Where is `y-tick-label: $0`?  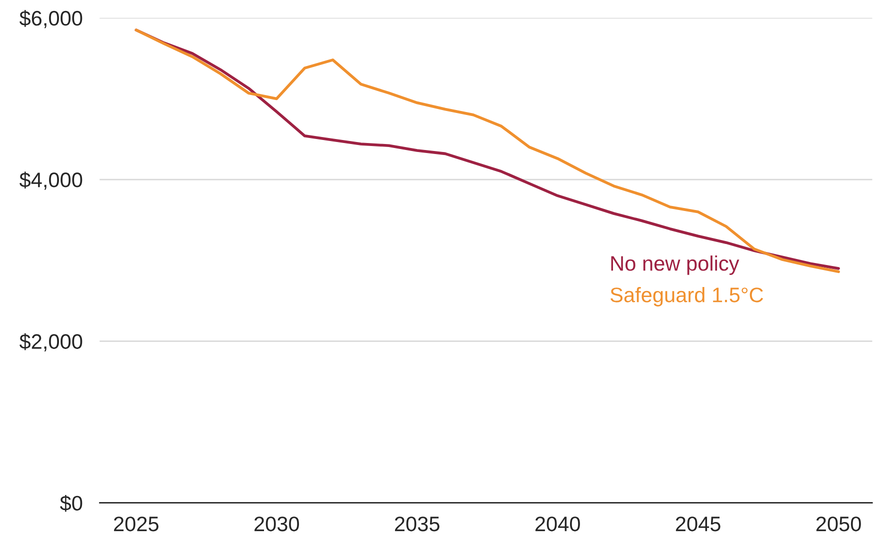
y-tick-label: $0 is located at coordinates (71, 503).